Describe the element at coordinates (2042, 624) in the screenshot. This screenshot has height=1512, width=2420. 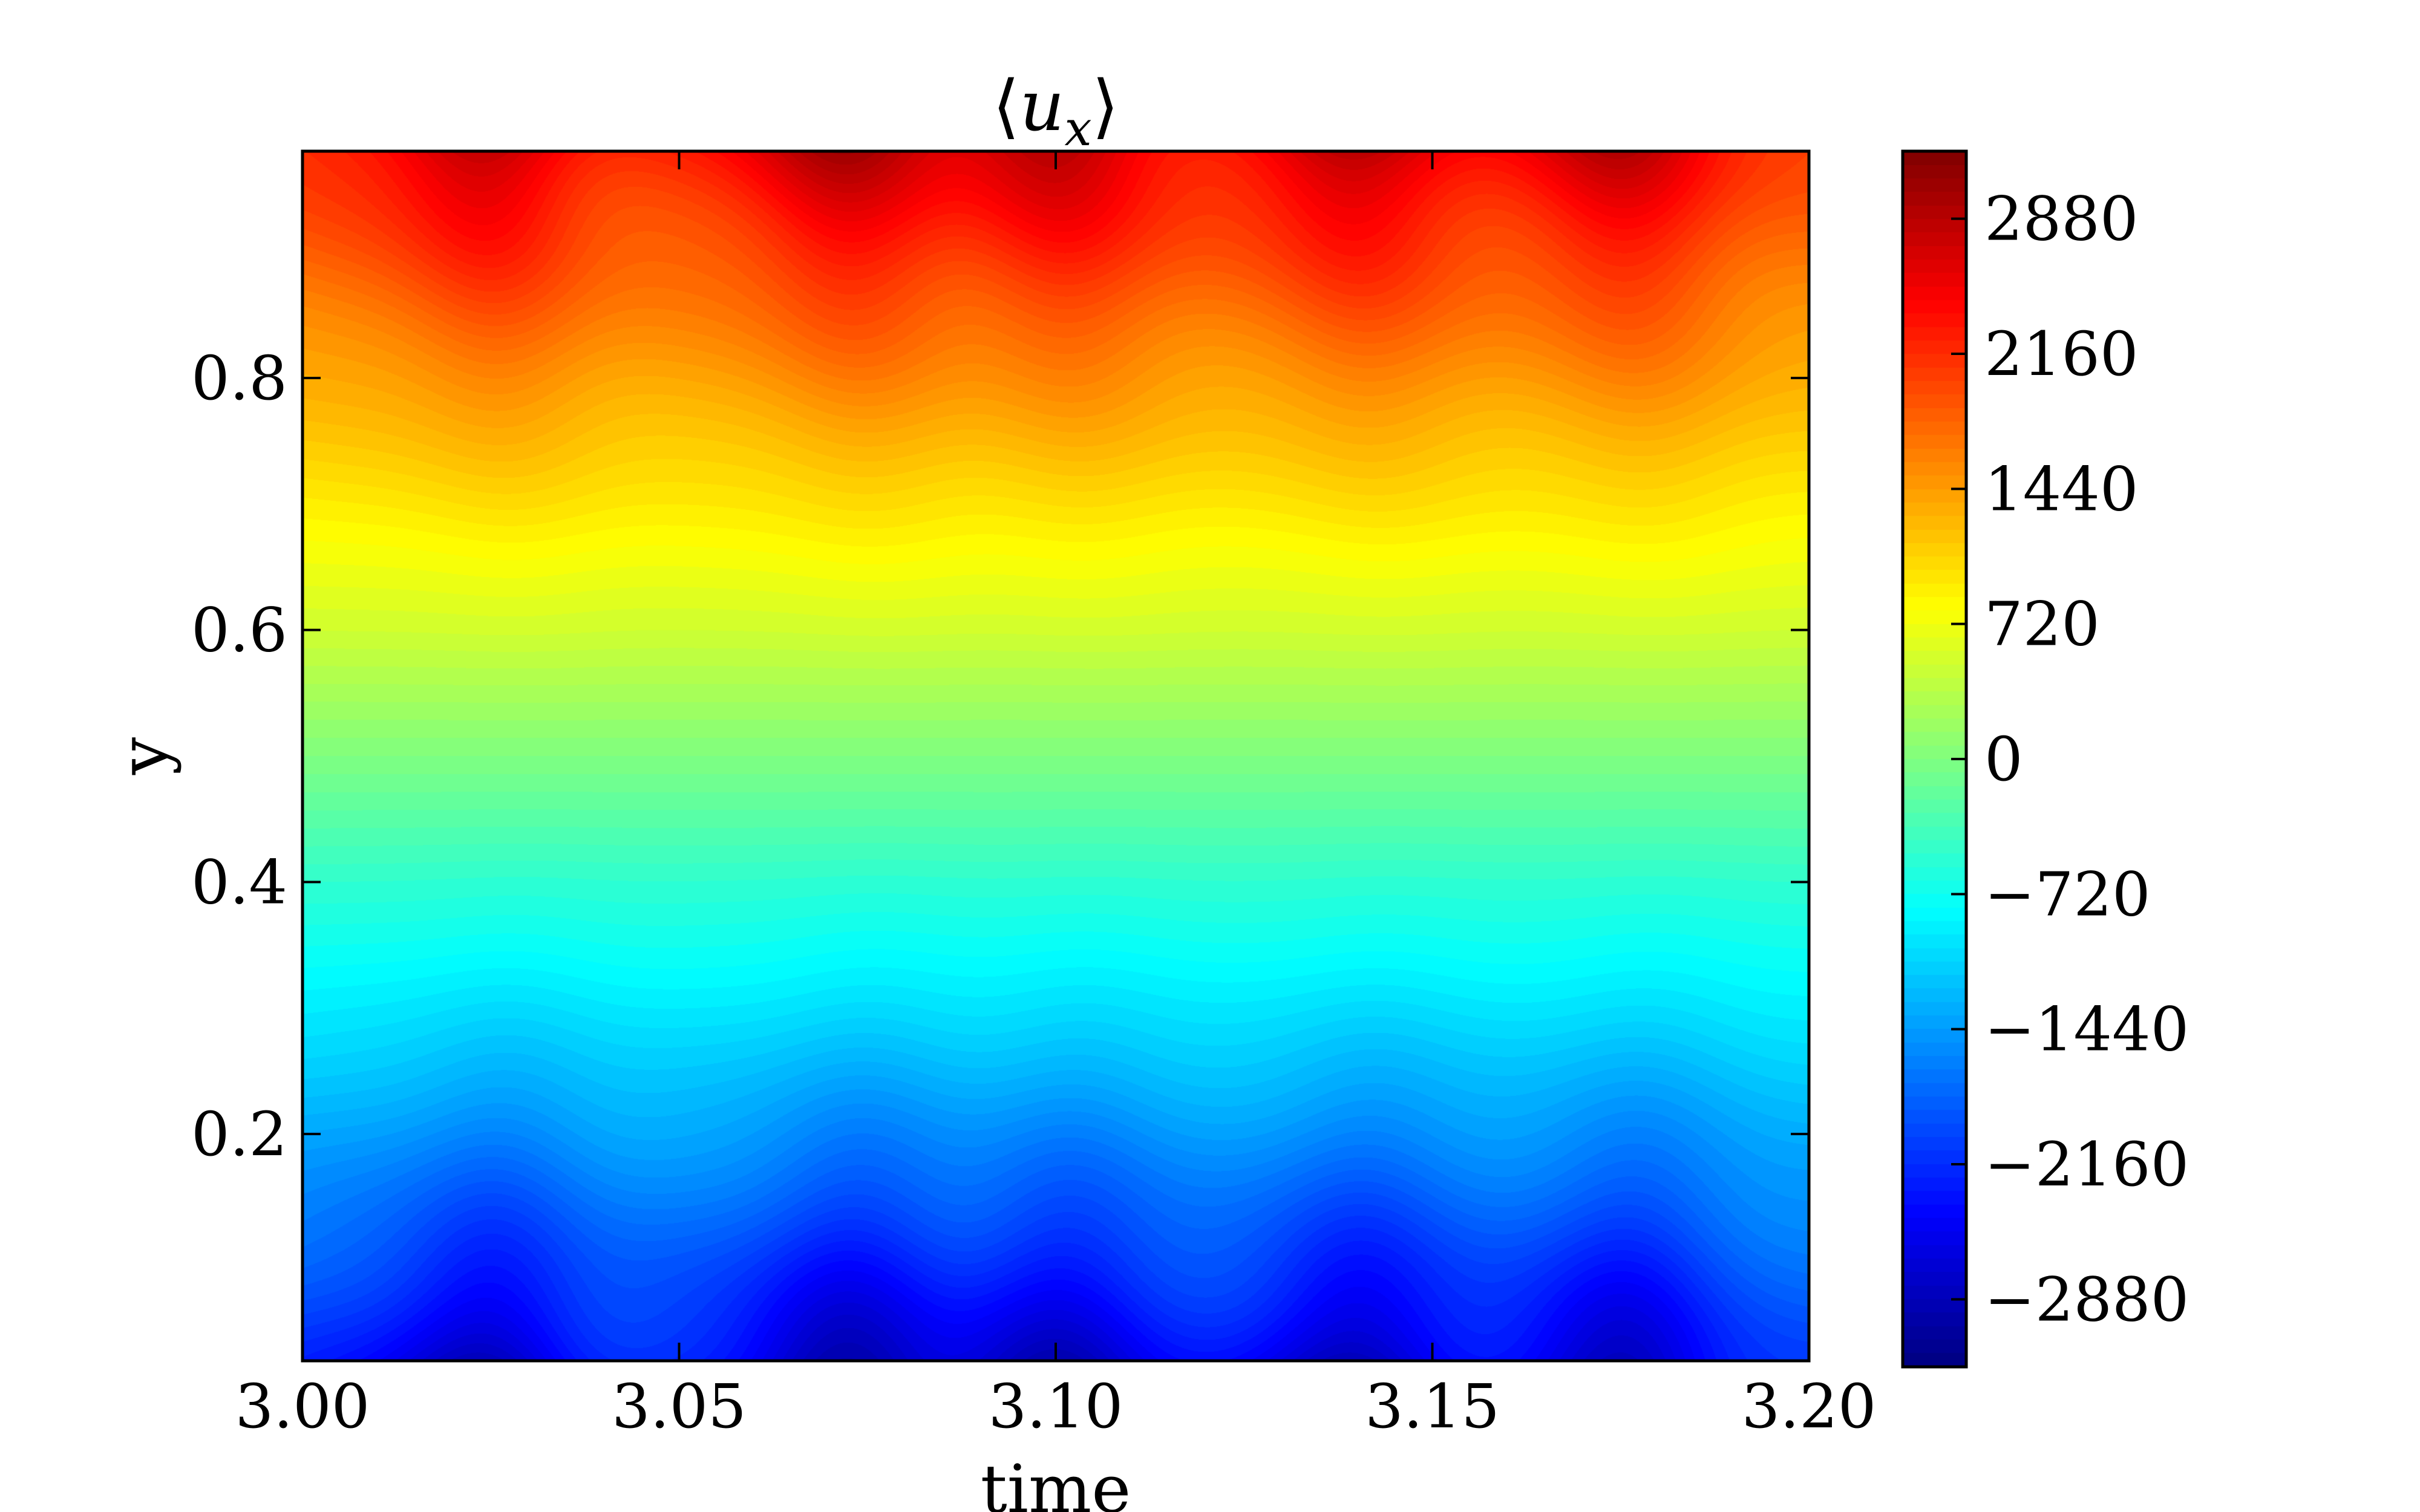
I see `colorbar-tick-label: 720` at that location.